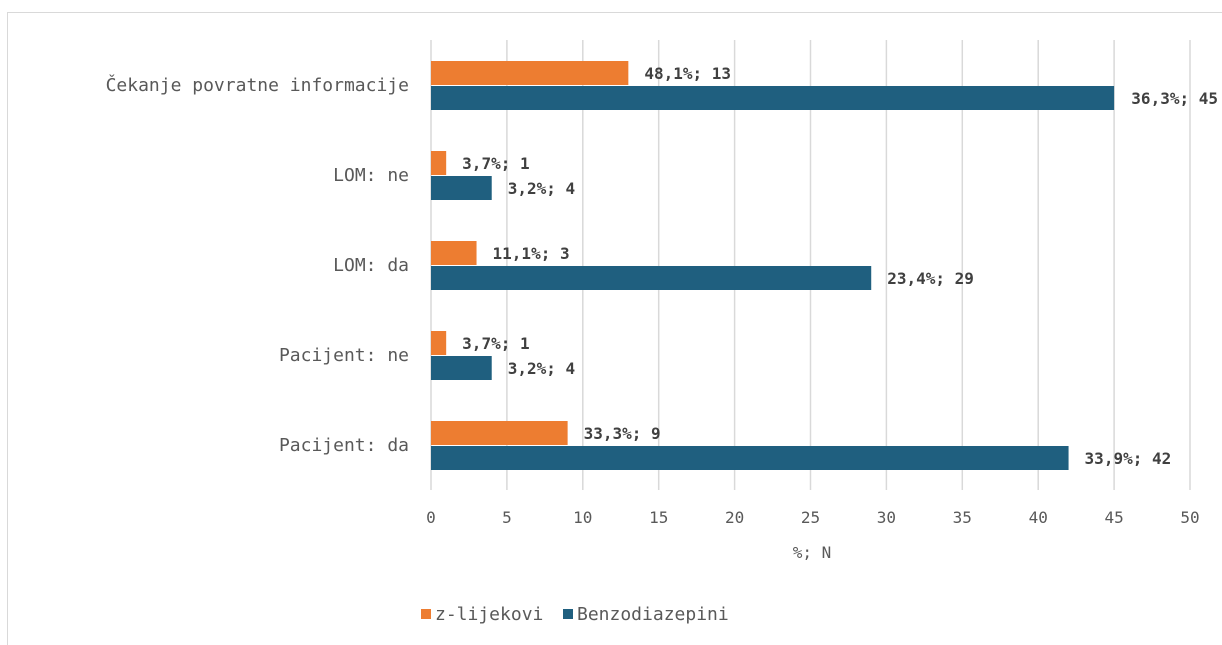 The height and width of the screenshot is (645, 1222). What do you see at coordinates (930, 278) in the screenshot?
I see `data-label: 23,4%; 29` at bounding box center [930, 278].